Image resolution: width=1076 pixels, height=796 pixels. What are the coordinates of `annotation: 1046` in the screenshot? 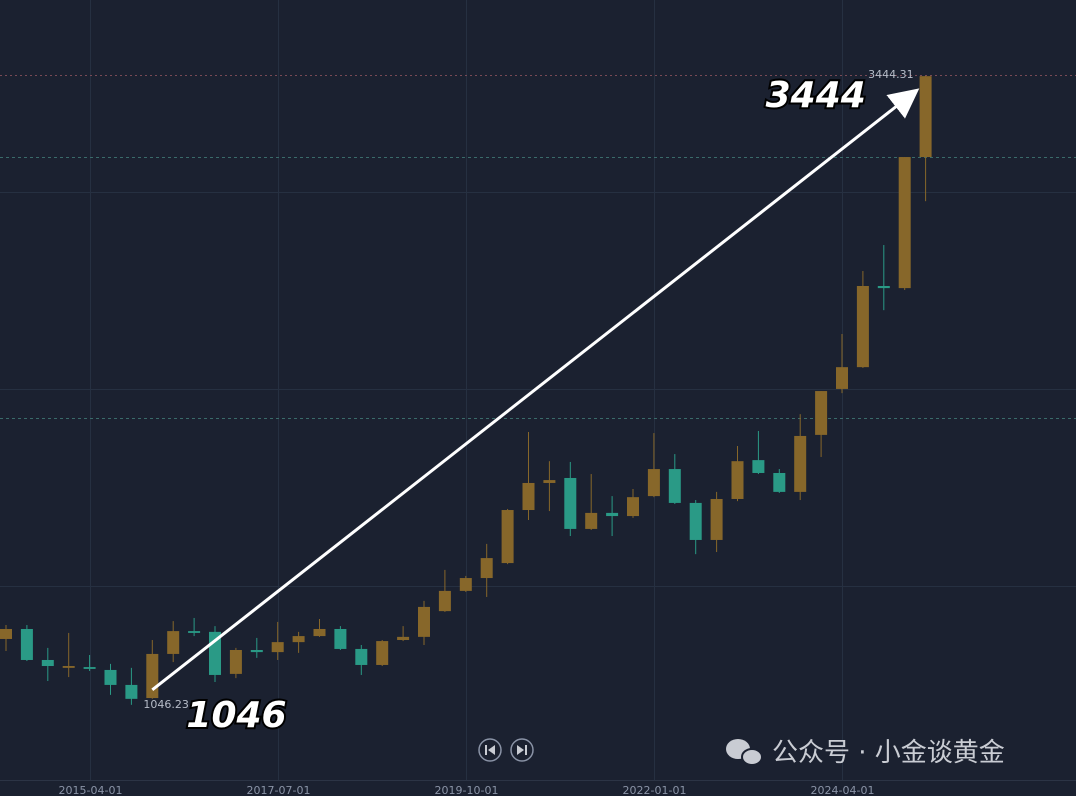 It's located at (236, 715).